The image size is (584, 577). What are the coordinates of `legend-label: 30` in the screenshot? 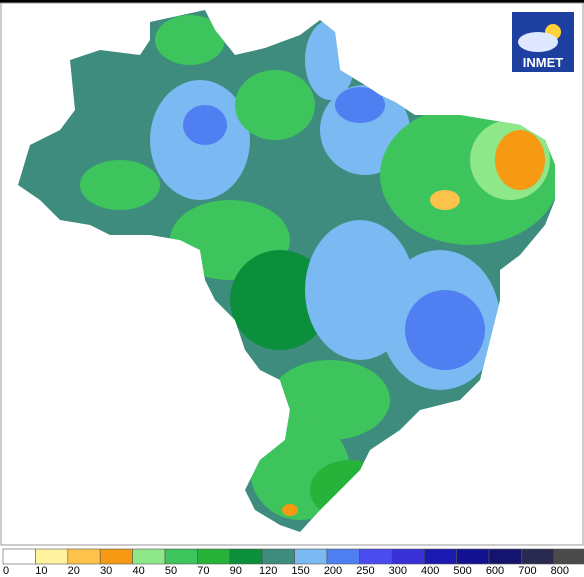 It's located at (106, 571).